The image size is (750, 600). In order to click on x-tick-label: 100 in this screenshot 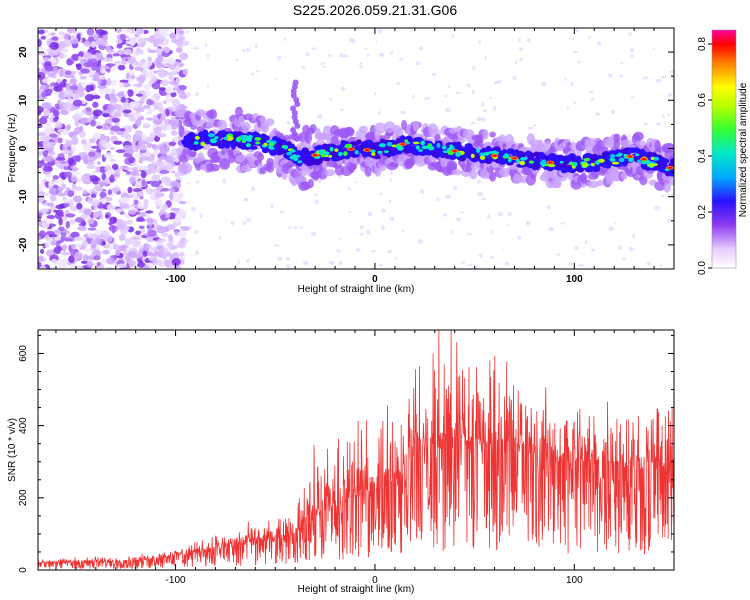, I will do `click(574, 279)`.